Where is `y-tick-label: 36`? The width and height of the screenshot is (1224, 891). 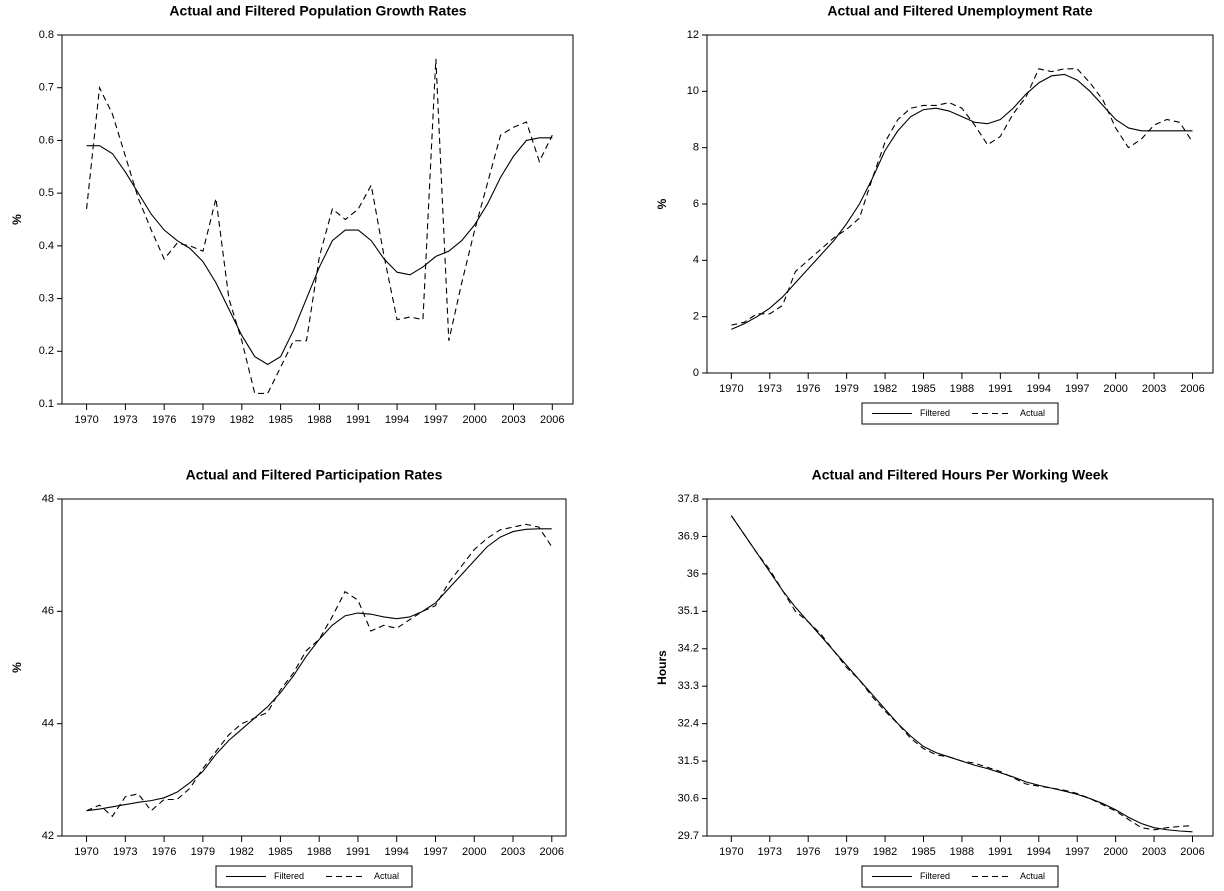
y-tick-label: 36 is located at coordinates (693, 574).